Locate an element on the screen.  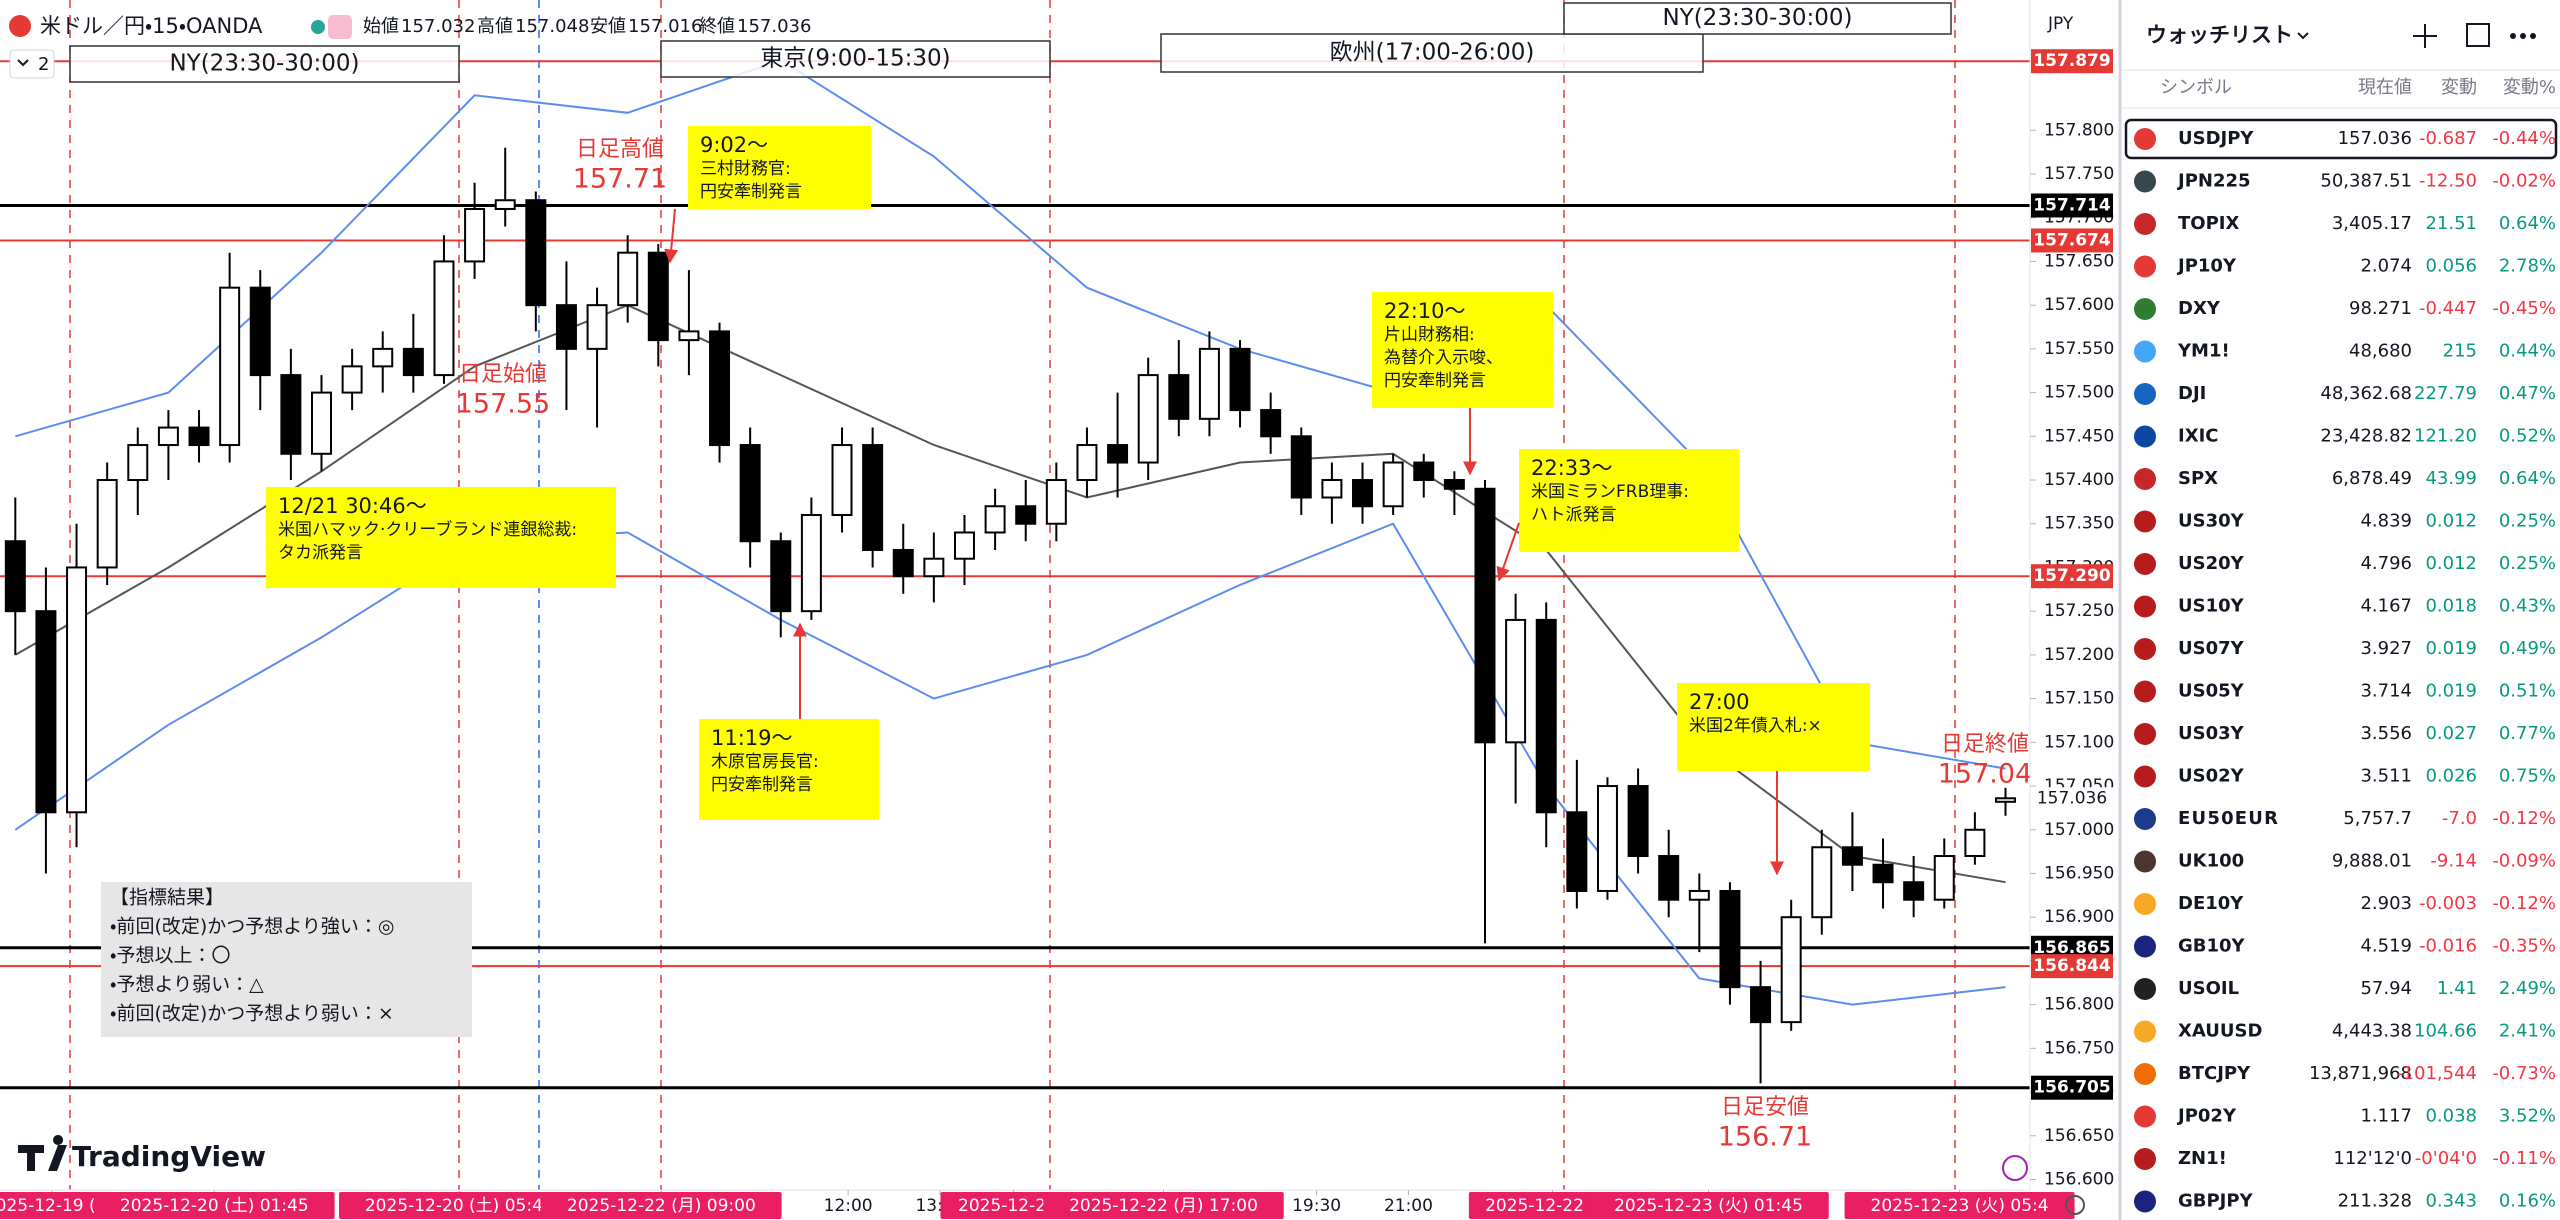
y-tick-label: 156.800 is located at coordinates (2079, 1005).